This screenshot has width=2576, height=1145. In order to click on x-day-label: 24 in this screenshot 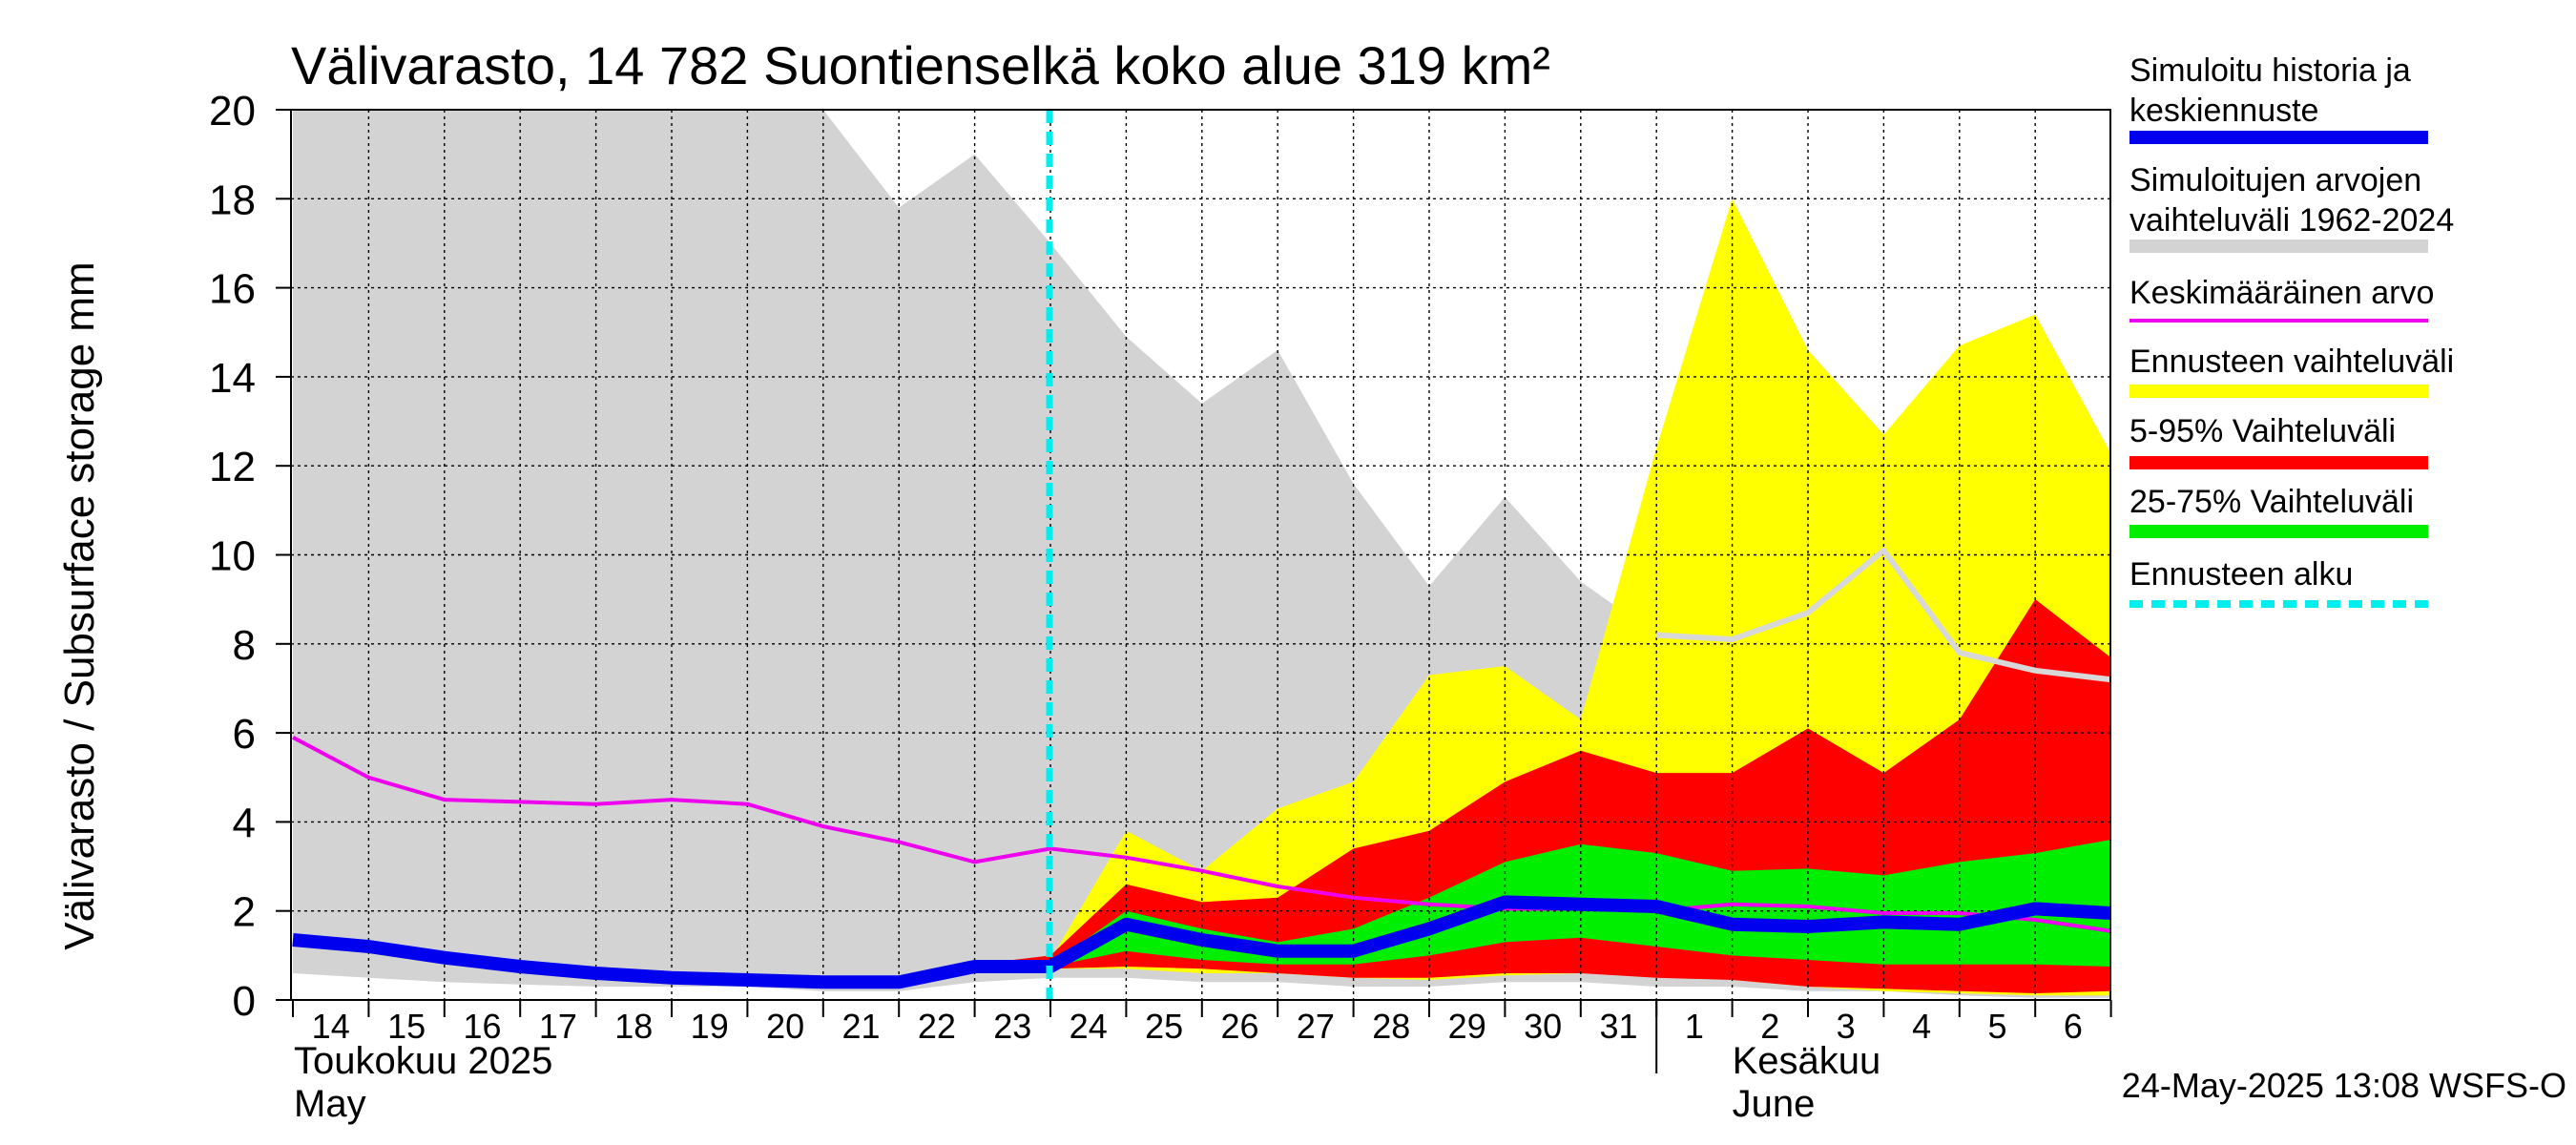, I will do `click(1089, 1026)`.